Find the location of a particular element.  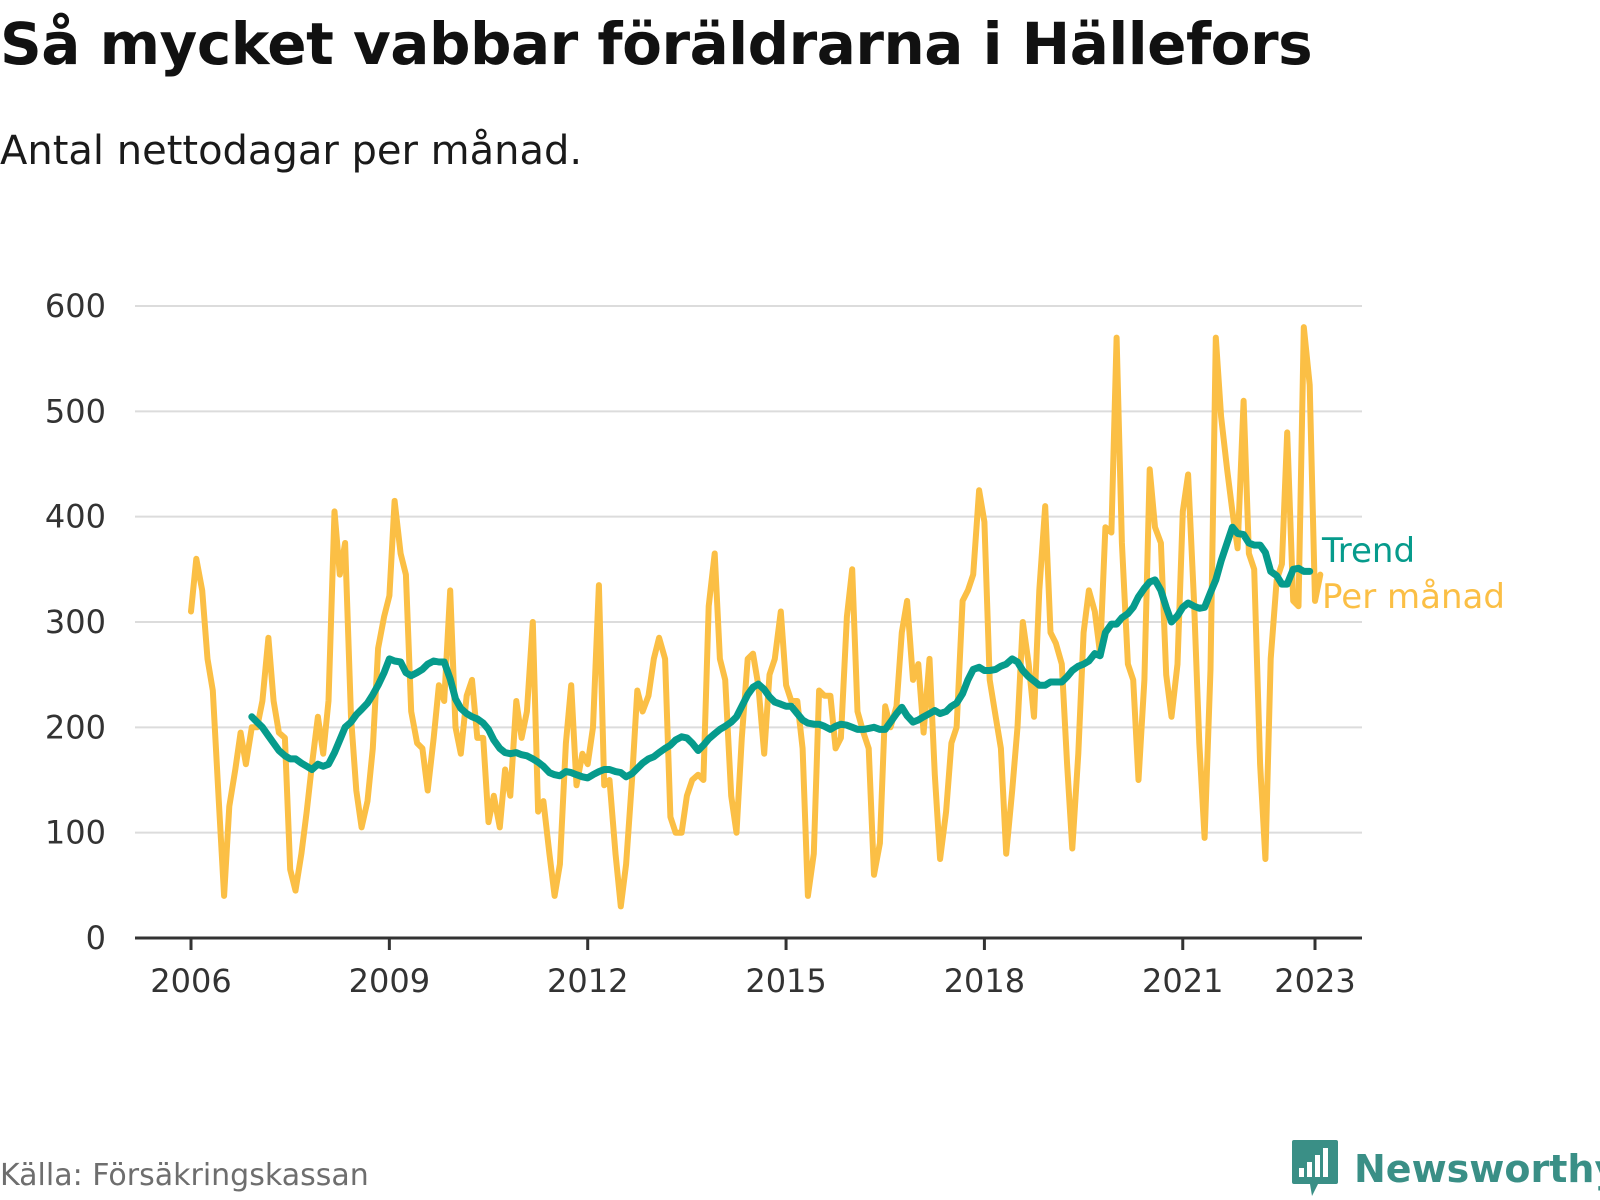

x-tick-label: 2015 is located at coordinates (785, 981).